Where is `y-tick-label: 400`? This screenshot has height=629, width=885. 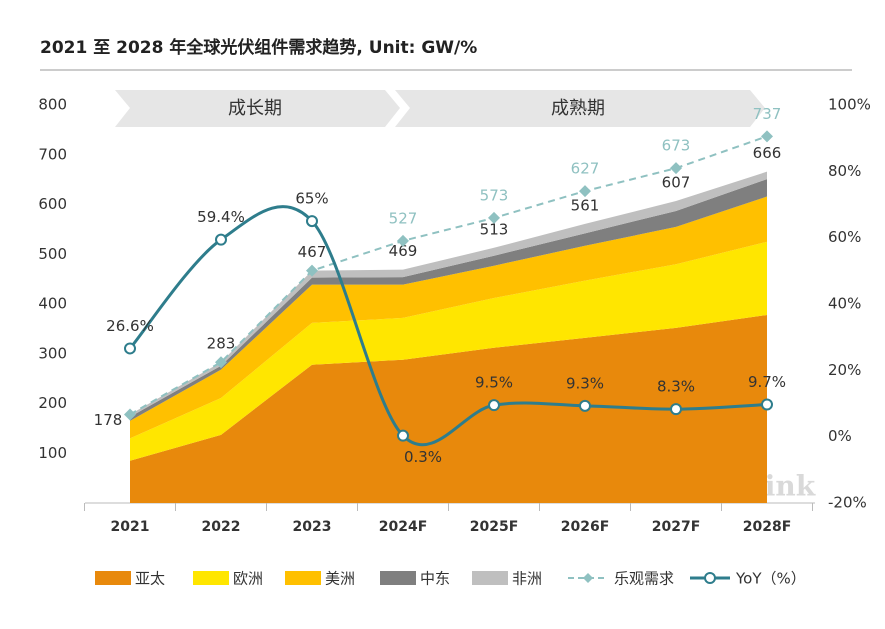 y-tick-label: 400 is located at coordinates (52, 304).